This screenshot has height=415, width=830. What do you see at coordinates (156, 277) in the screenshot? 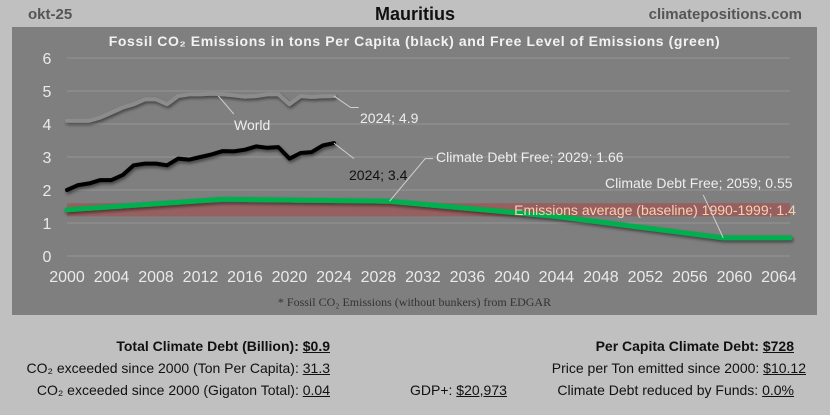
I see `x-tick-label: 2008` at bounding box center [156, 277].